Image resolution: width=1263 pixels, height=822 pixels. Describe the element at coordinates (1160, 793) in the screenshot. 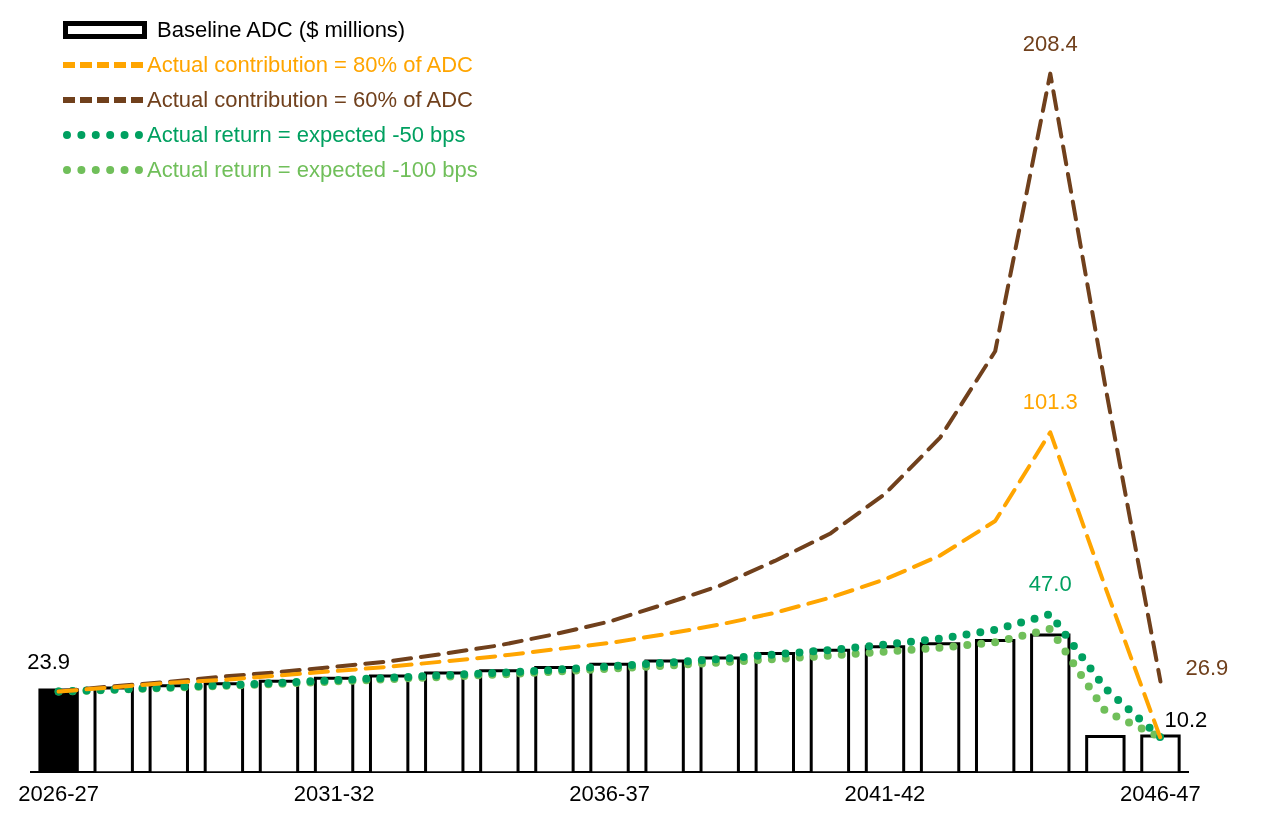

I see `x-tick-label: 2046-47` at that location.